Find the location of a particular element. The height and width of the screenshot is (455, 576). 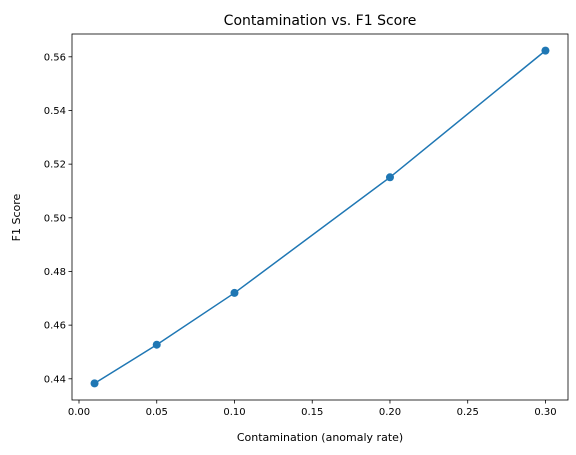

y-tick-label-2: 0.48 is located at coordinates (55, 272).